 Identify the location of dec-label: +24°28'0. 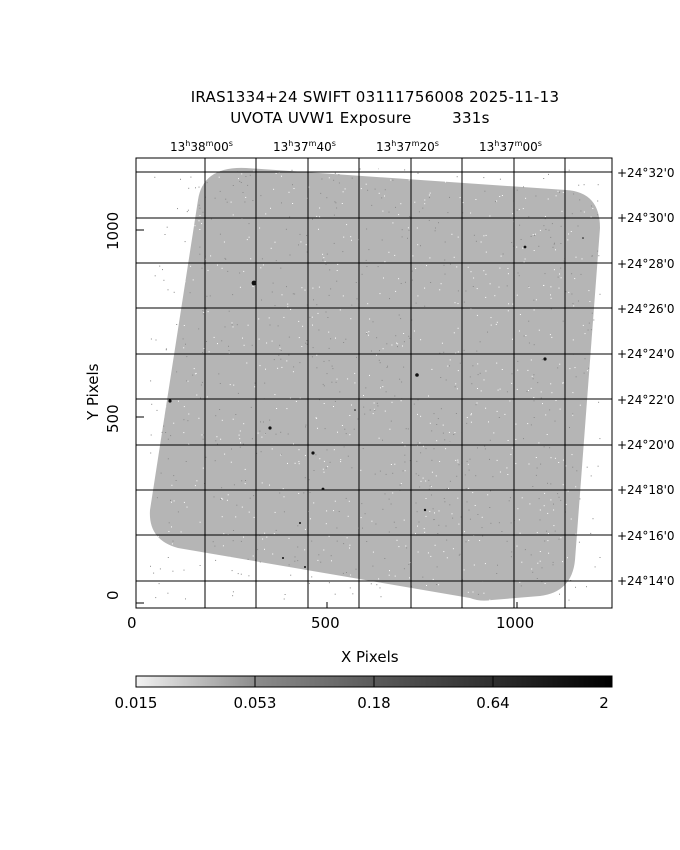
(646, 264).